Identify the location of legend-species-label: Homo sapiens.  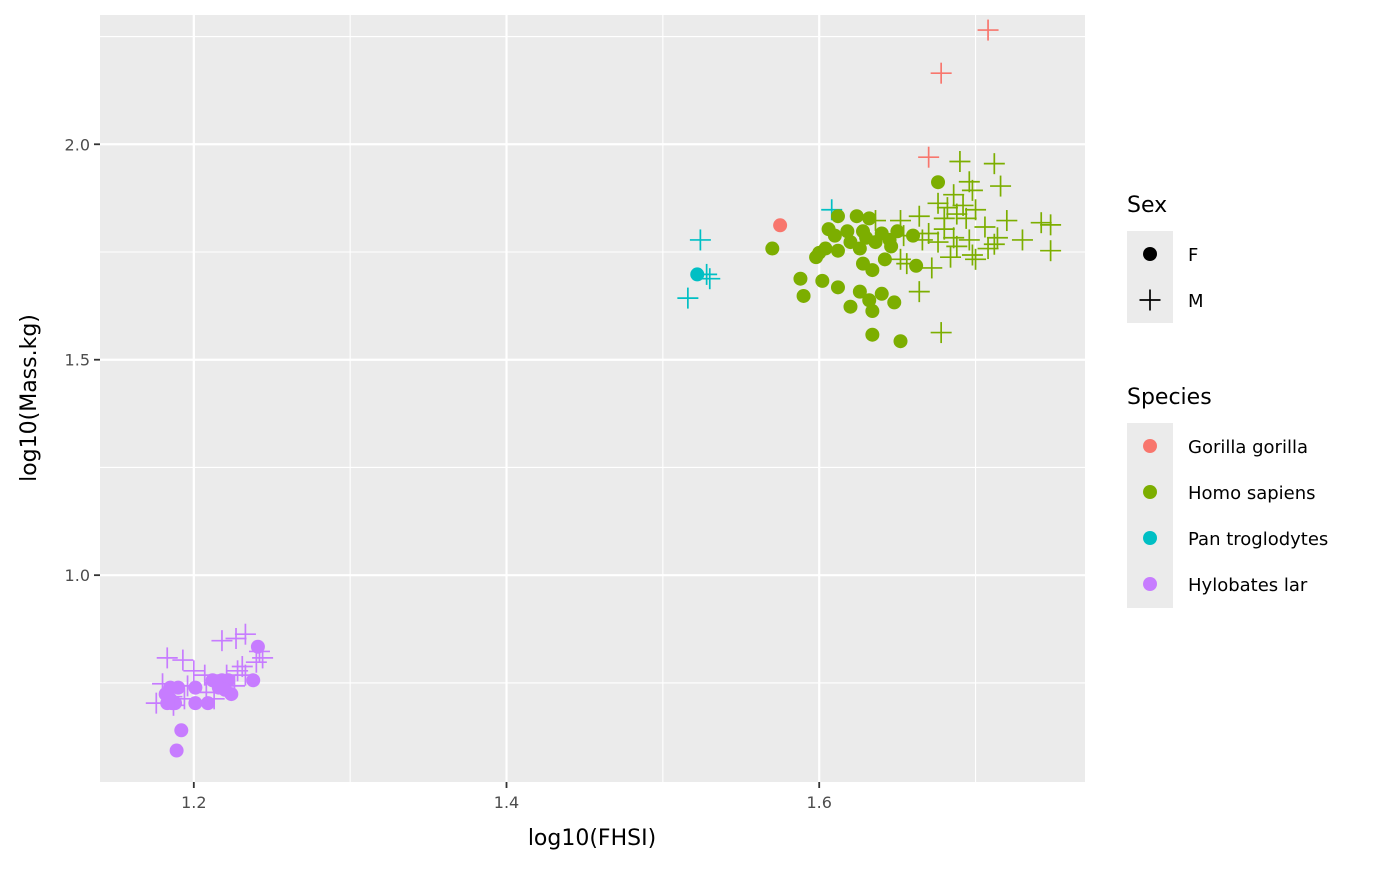
(1252, 493).